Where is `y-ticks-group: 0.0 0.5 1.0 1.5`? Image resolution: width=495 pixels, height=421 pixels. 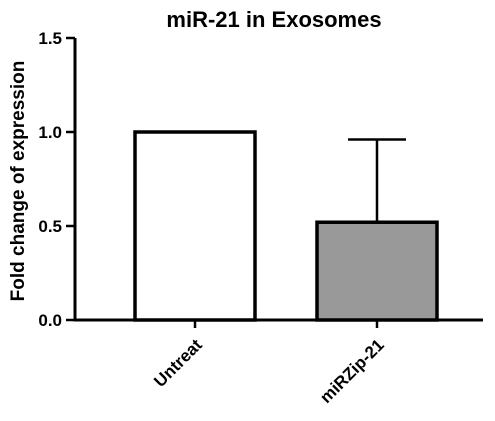 y-ticks-group: 0.0 0.5 1.0 1.5 is located at coordinates (56, 179).